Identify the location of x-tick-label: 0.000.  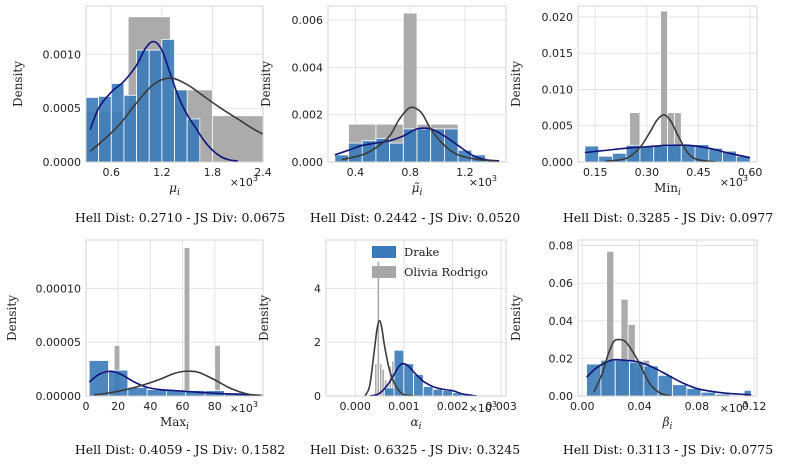
(355, 406).